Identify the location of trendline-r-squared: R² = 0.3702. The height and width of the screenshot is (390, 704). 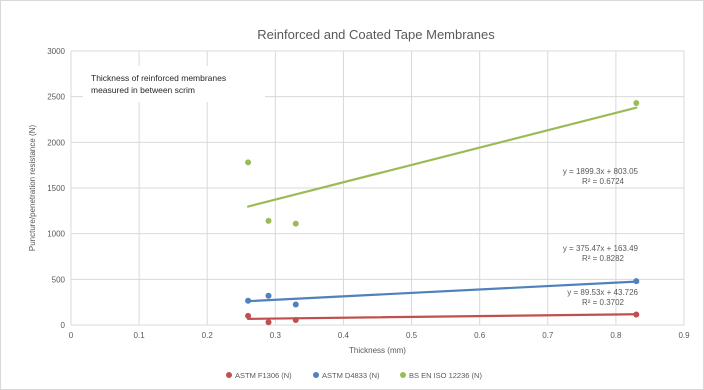
(603, 302).